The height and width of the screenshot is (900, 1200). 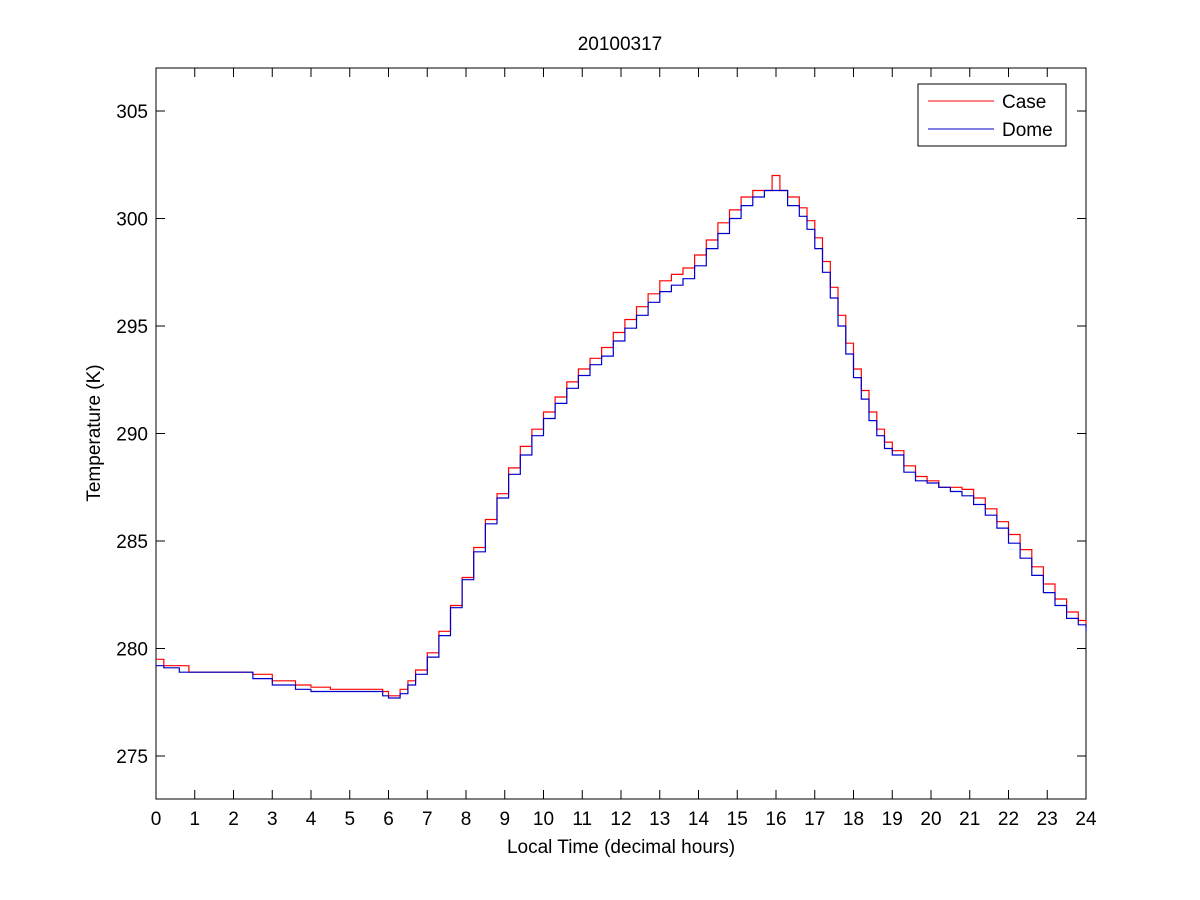 What do you see at coordinates (349, 819) in the screenshot?
I see `x-tick-label: 5` at bounding box center [349, 819].